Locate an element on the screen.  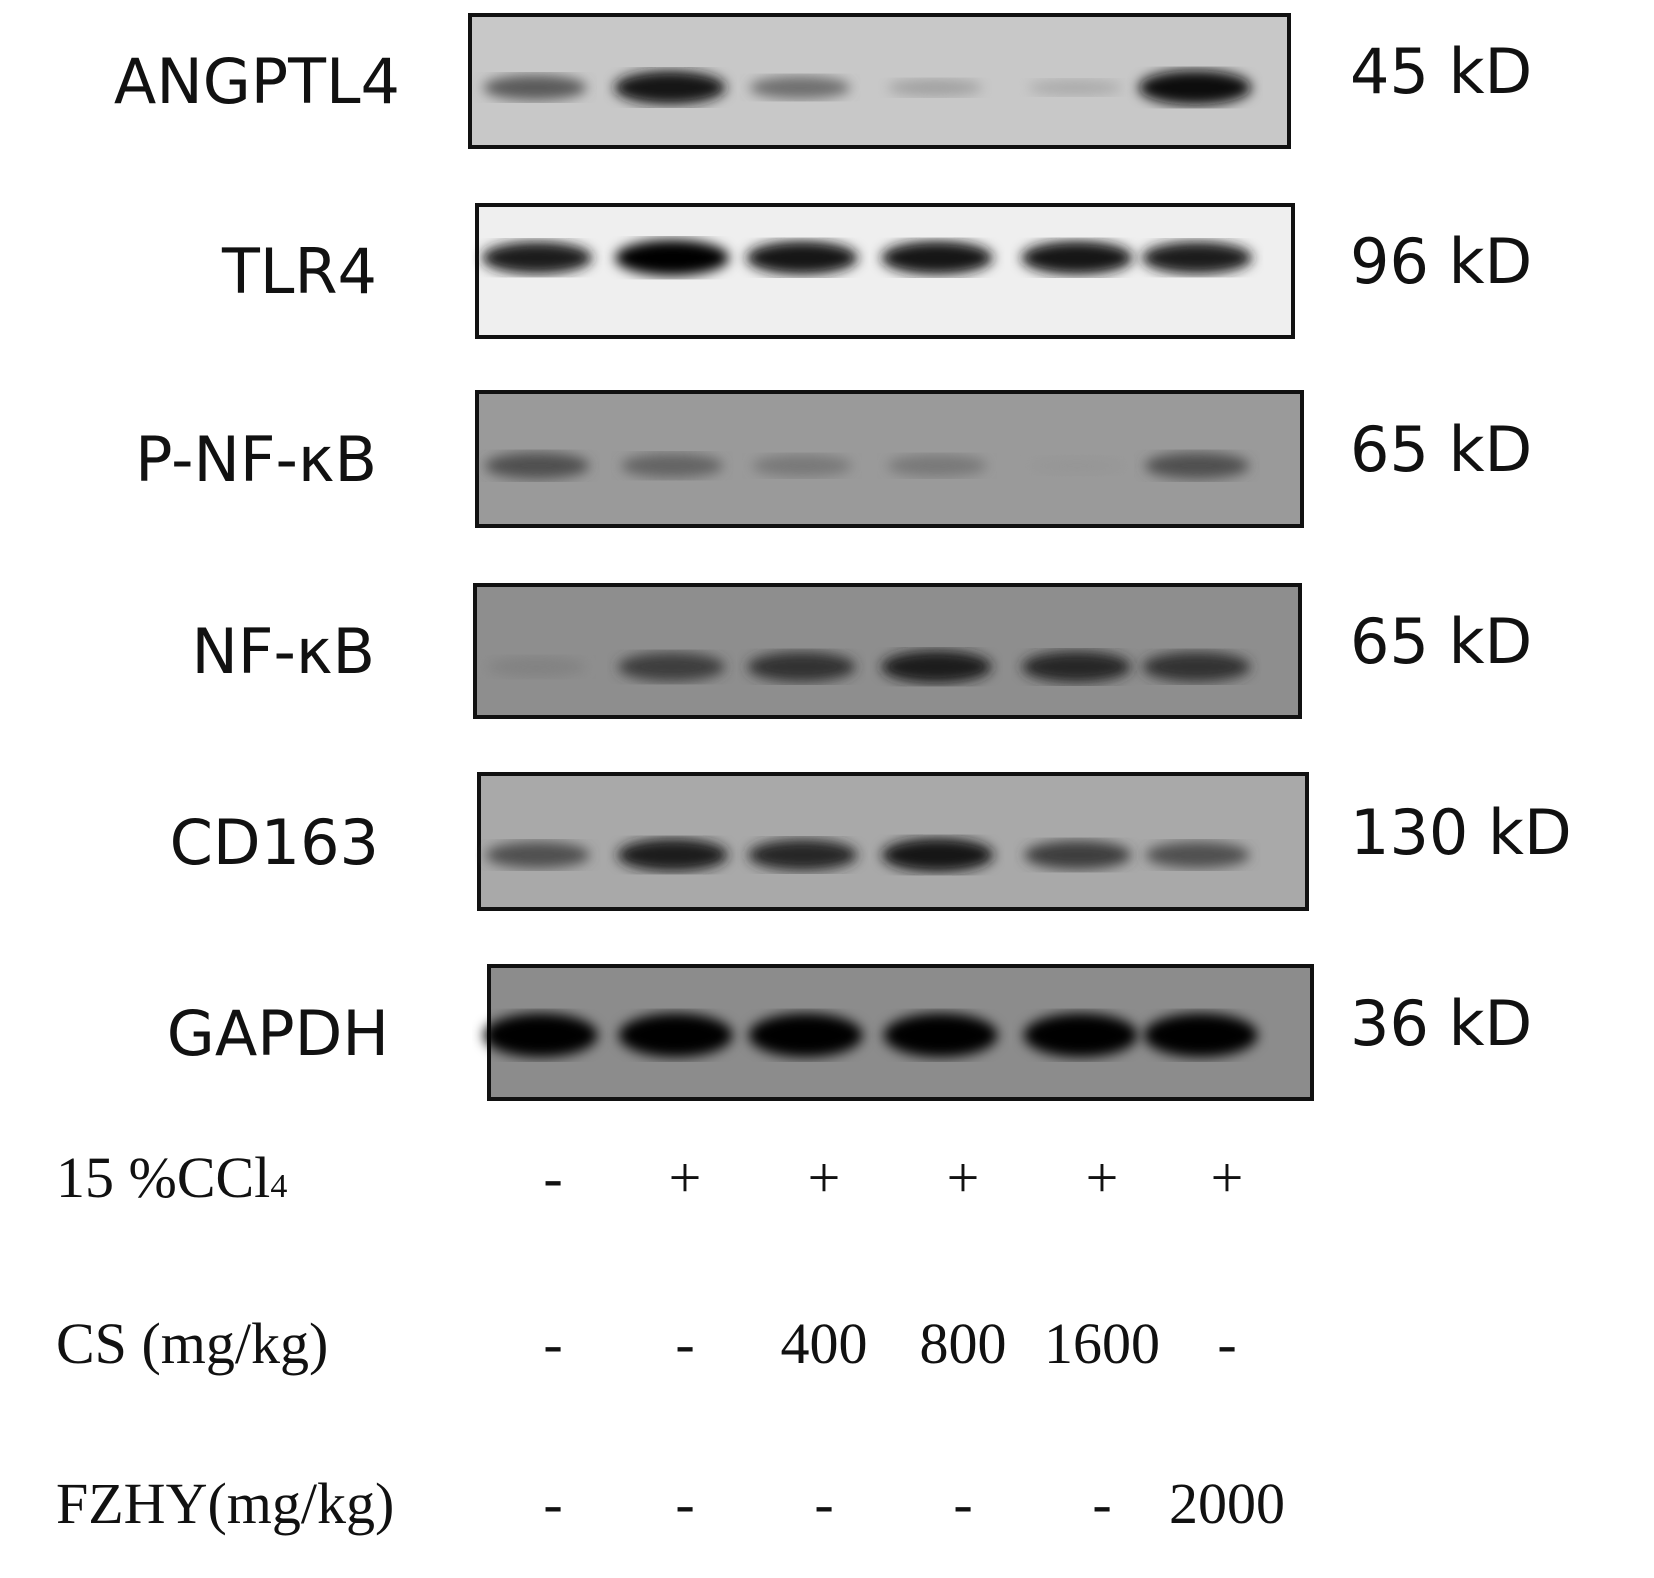
molecular-weight-label: 96 kD is located at coordinates (1441, 261).